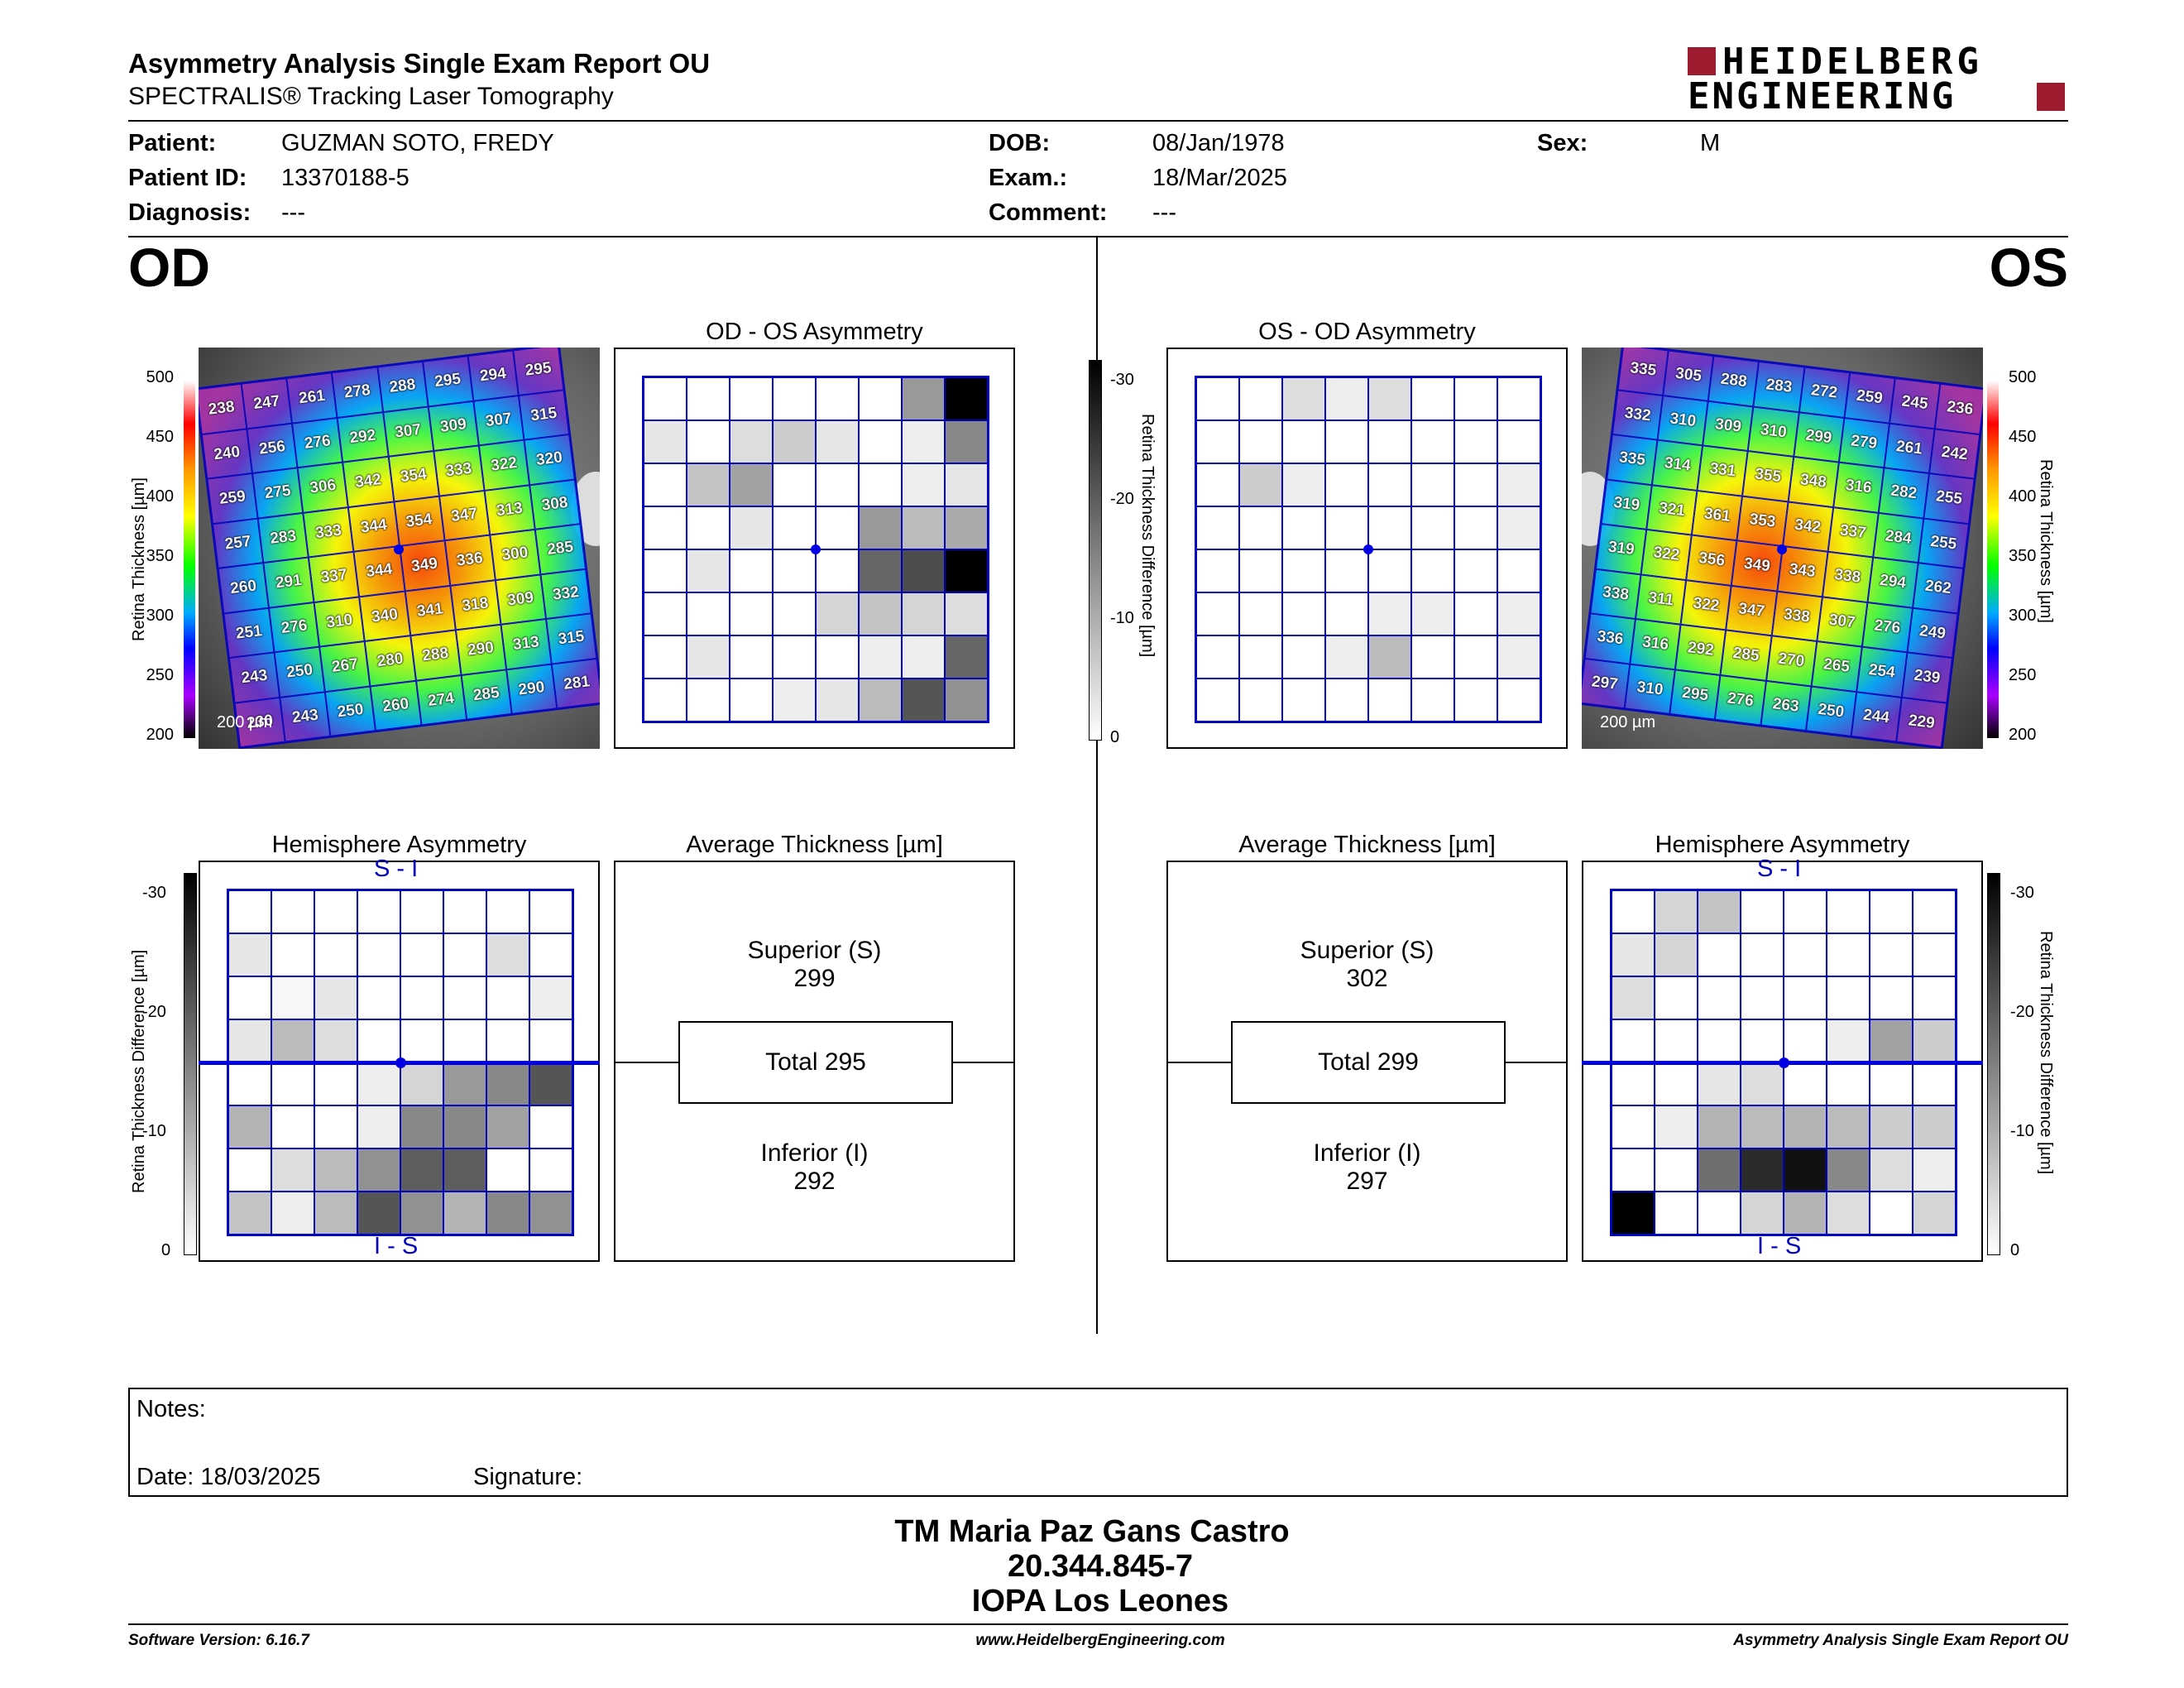 This screenshot has width=2184, height=1688. What do you see at coordinates (560, 549) in the screenshot?
I see `thickness-cell: 285` at bounding box center [560, 549].